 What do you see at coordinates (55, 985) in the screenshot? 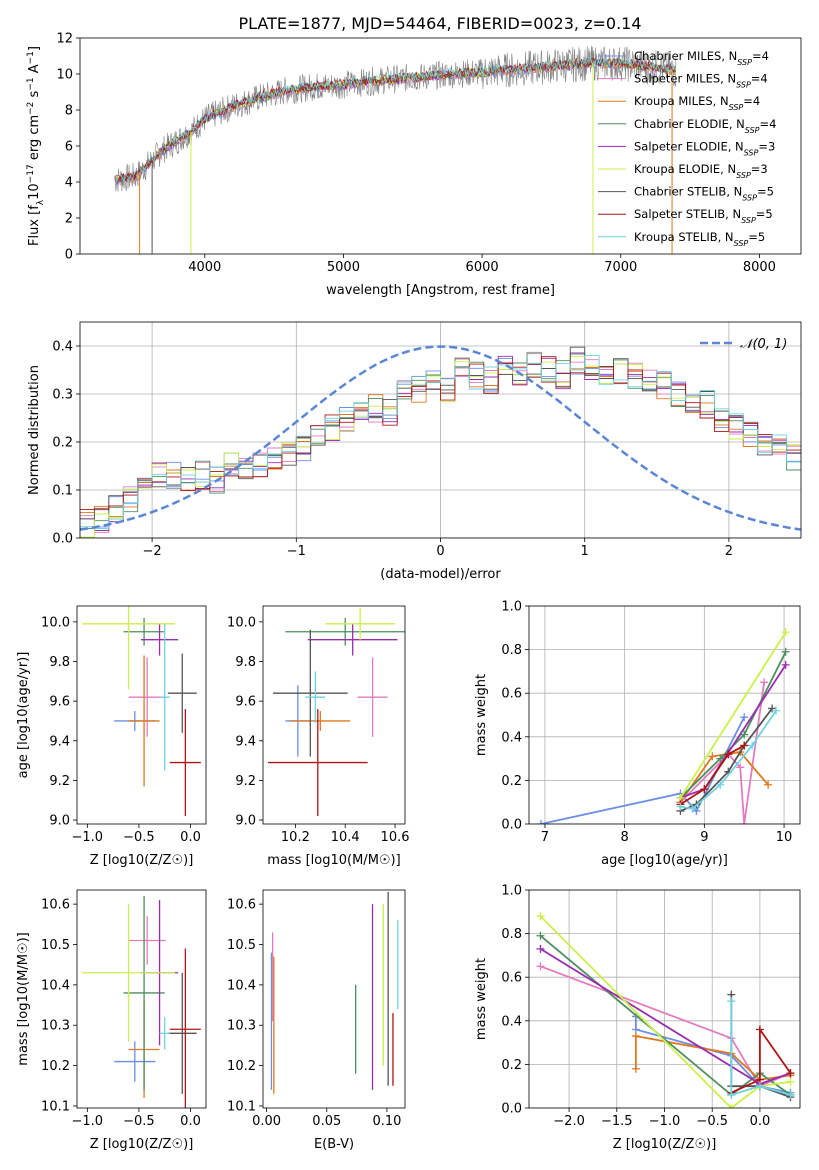
I see `mass_vs_Z-ytick-label: 10.4` at bounding box center [55, 985].